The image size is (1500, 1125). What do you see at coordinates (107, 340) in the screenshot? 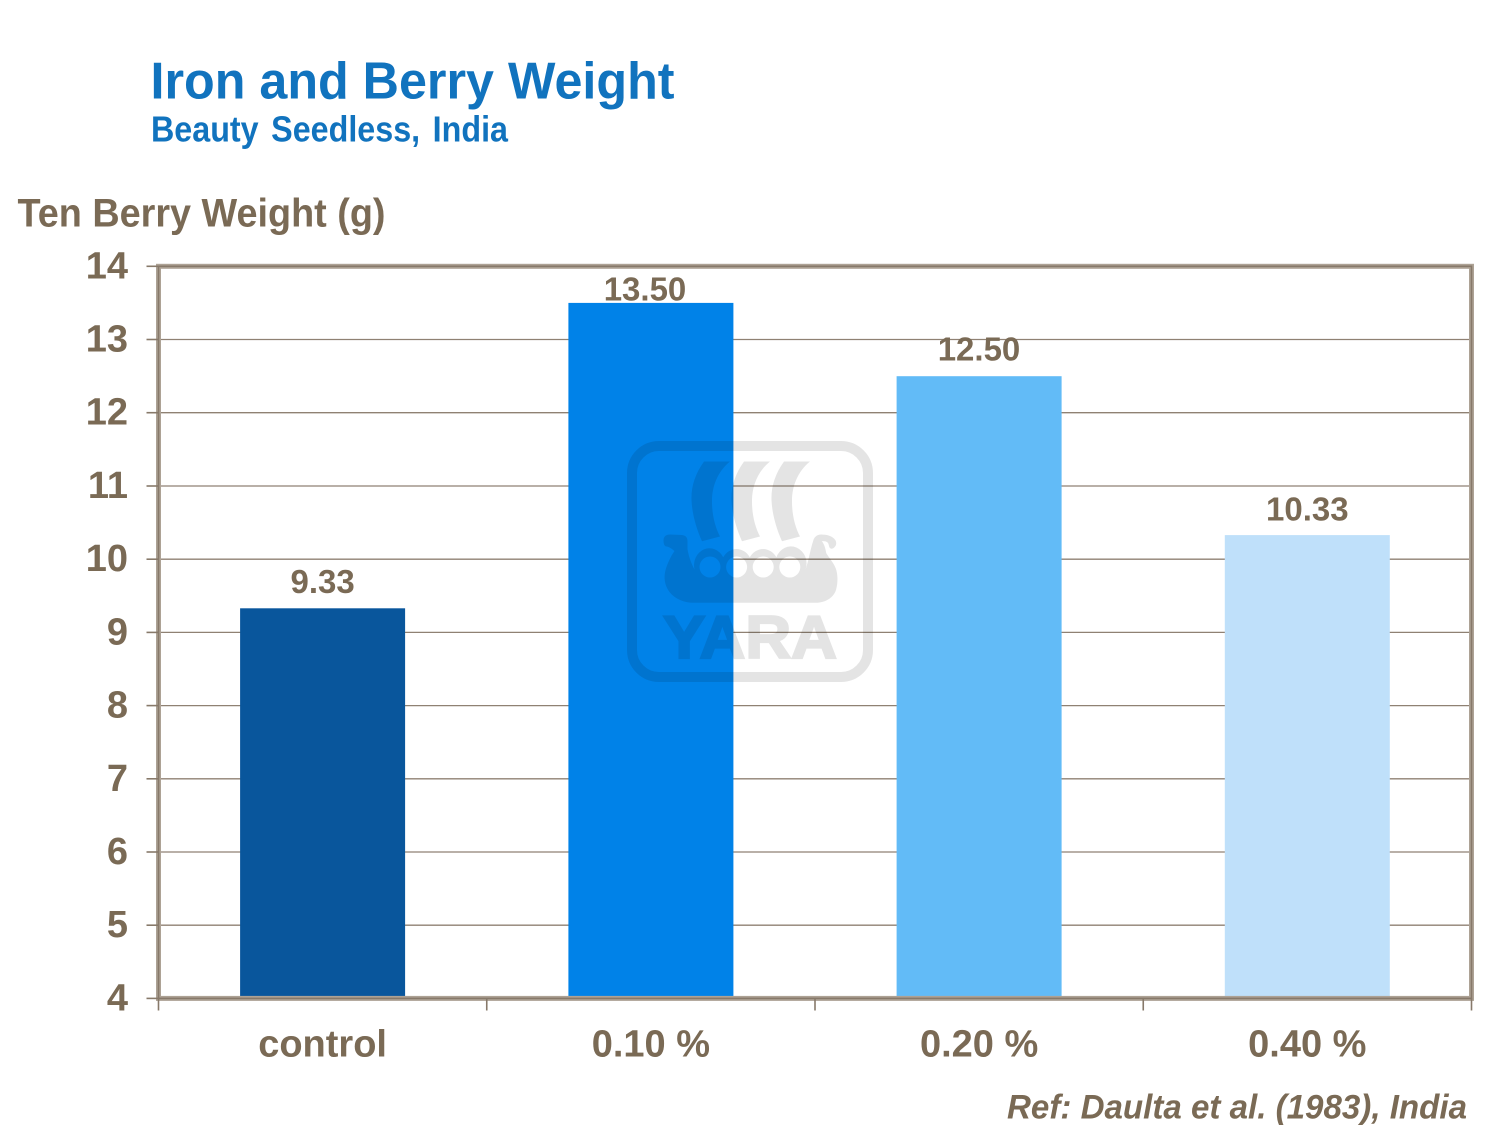
I see `svg-text: 13` at bounding box center [107, 340].